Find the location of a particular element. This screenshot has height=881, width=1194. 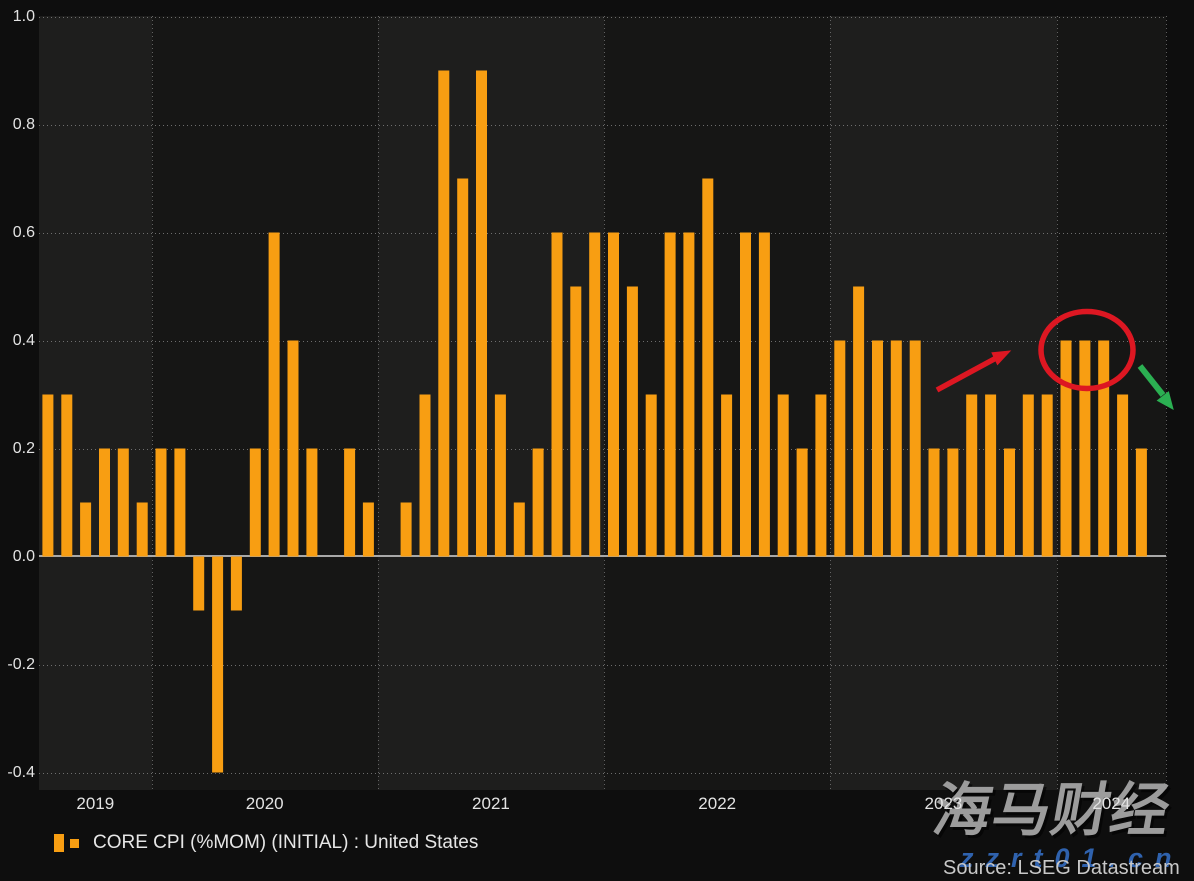

x-year-label-2023: 2023 is located at coordinates (943, 803).